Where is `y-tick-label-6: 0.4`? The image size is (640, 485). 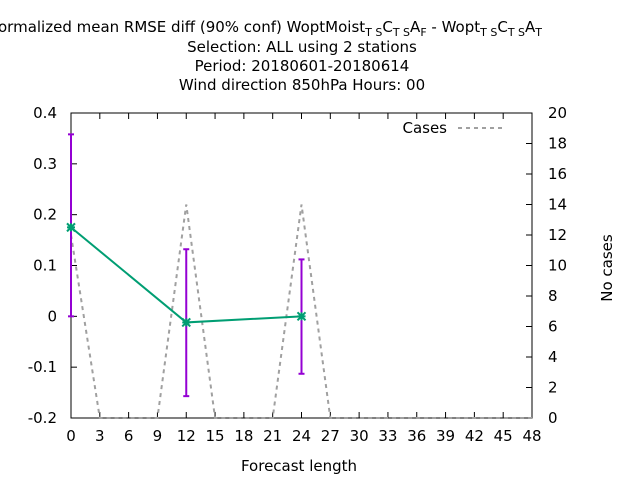
y-tick-label-6: 0.4 is located at coordinates (45, 113).